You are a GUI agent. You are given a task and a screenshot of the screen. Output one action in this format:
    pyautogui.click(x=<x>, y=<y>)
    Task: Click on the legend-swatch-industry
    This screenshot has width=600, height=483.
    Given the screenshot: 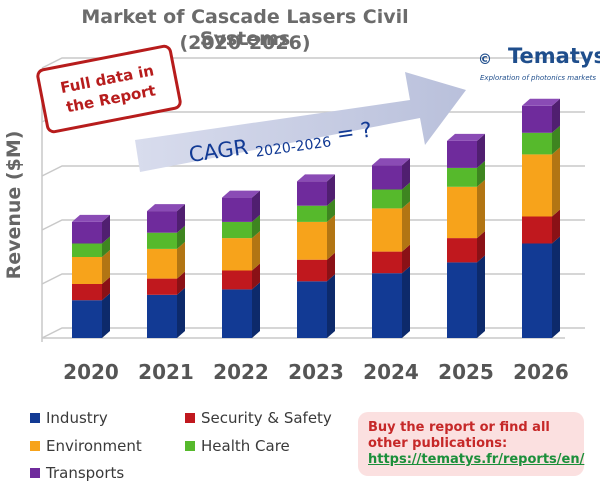 What is the action you would take?
    pyautogui.click(x=35, y=418)
    